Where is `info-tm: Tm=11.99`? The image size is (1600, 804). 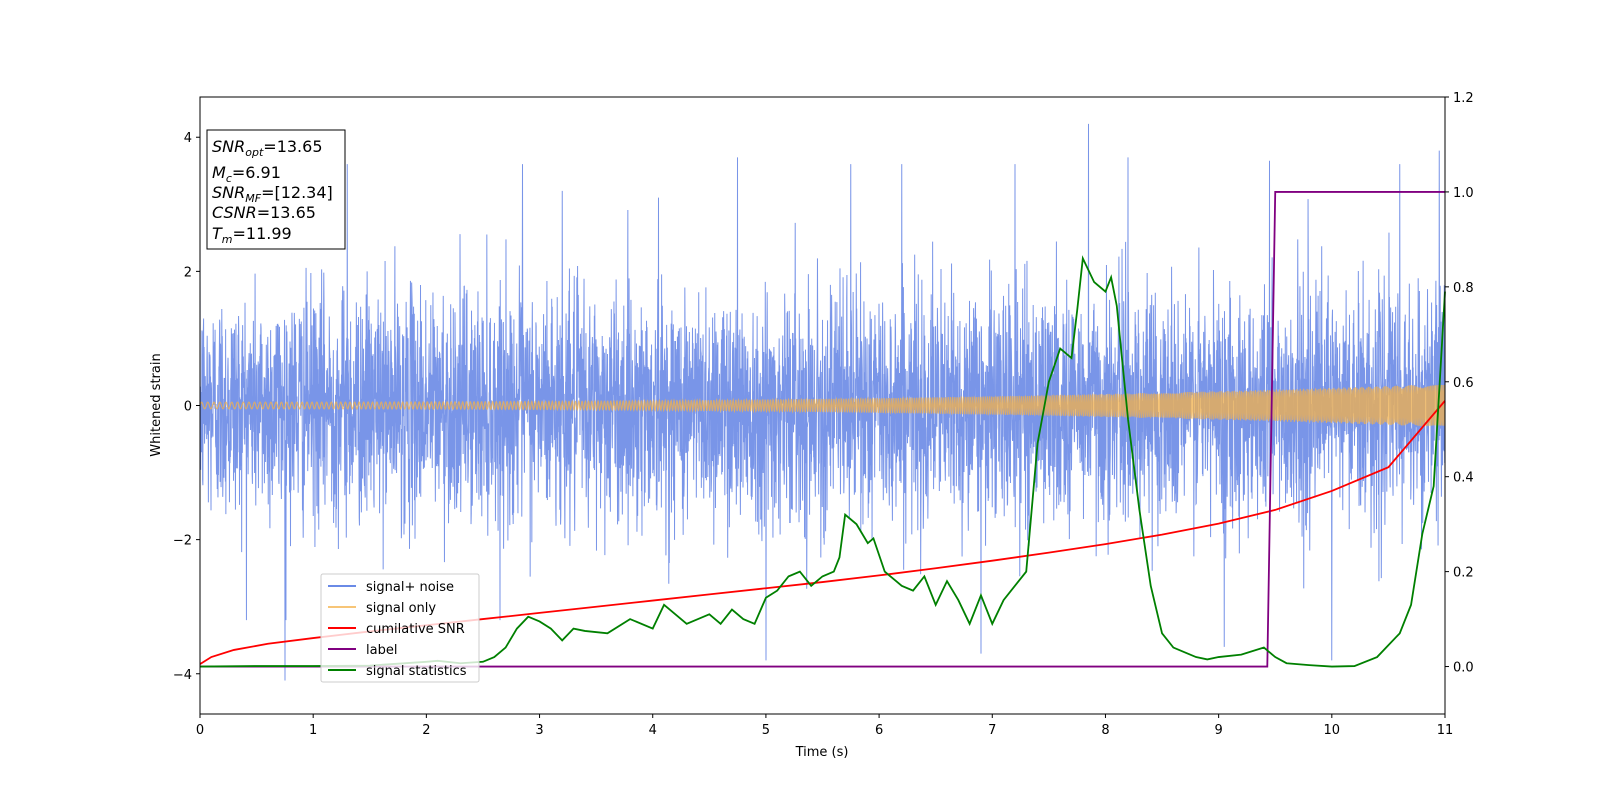
info-tm: Tm=11.99 is located at coordinates (252, 235).